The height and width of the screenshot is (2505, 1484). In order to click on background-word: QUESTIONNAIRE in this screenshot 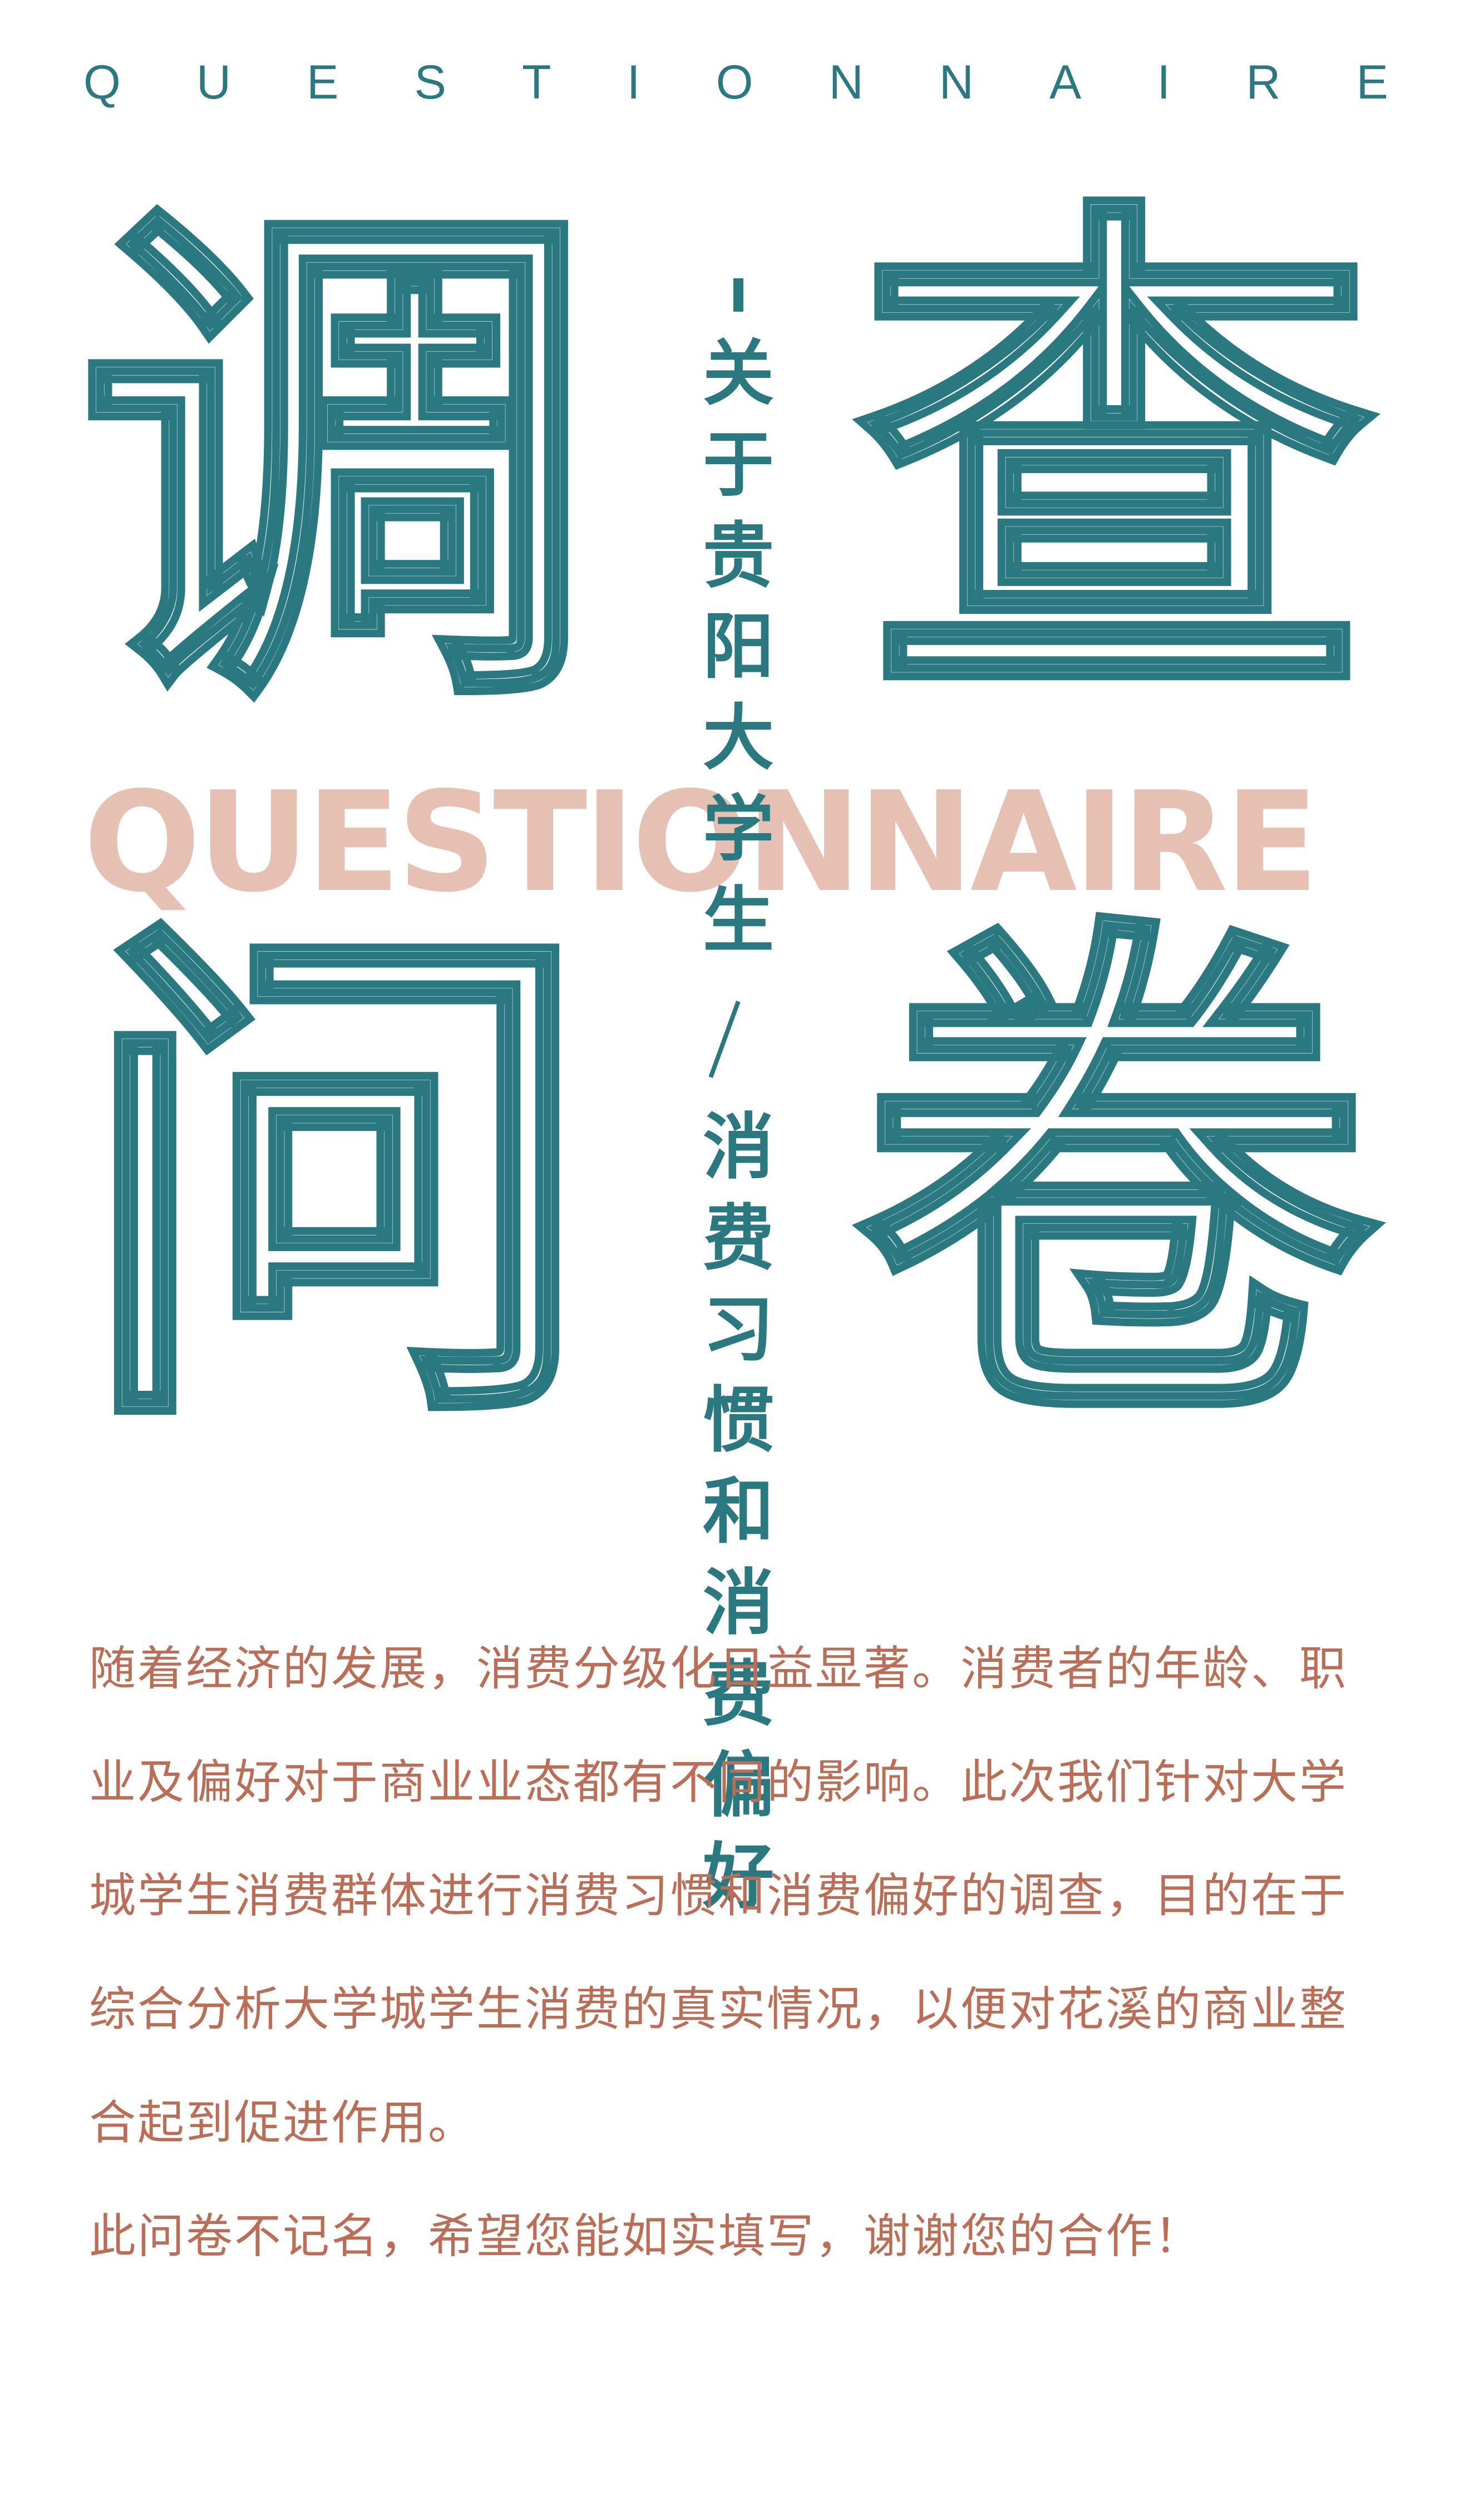, I will do `click(701, 842)`.